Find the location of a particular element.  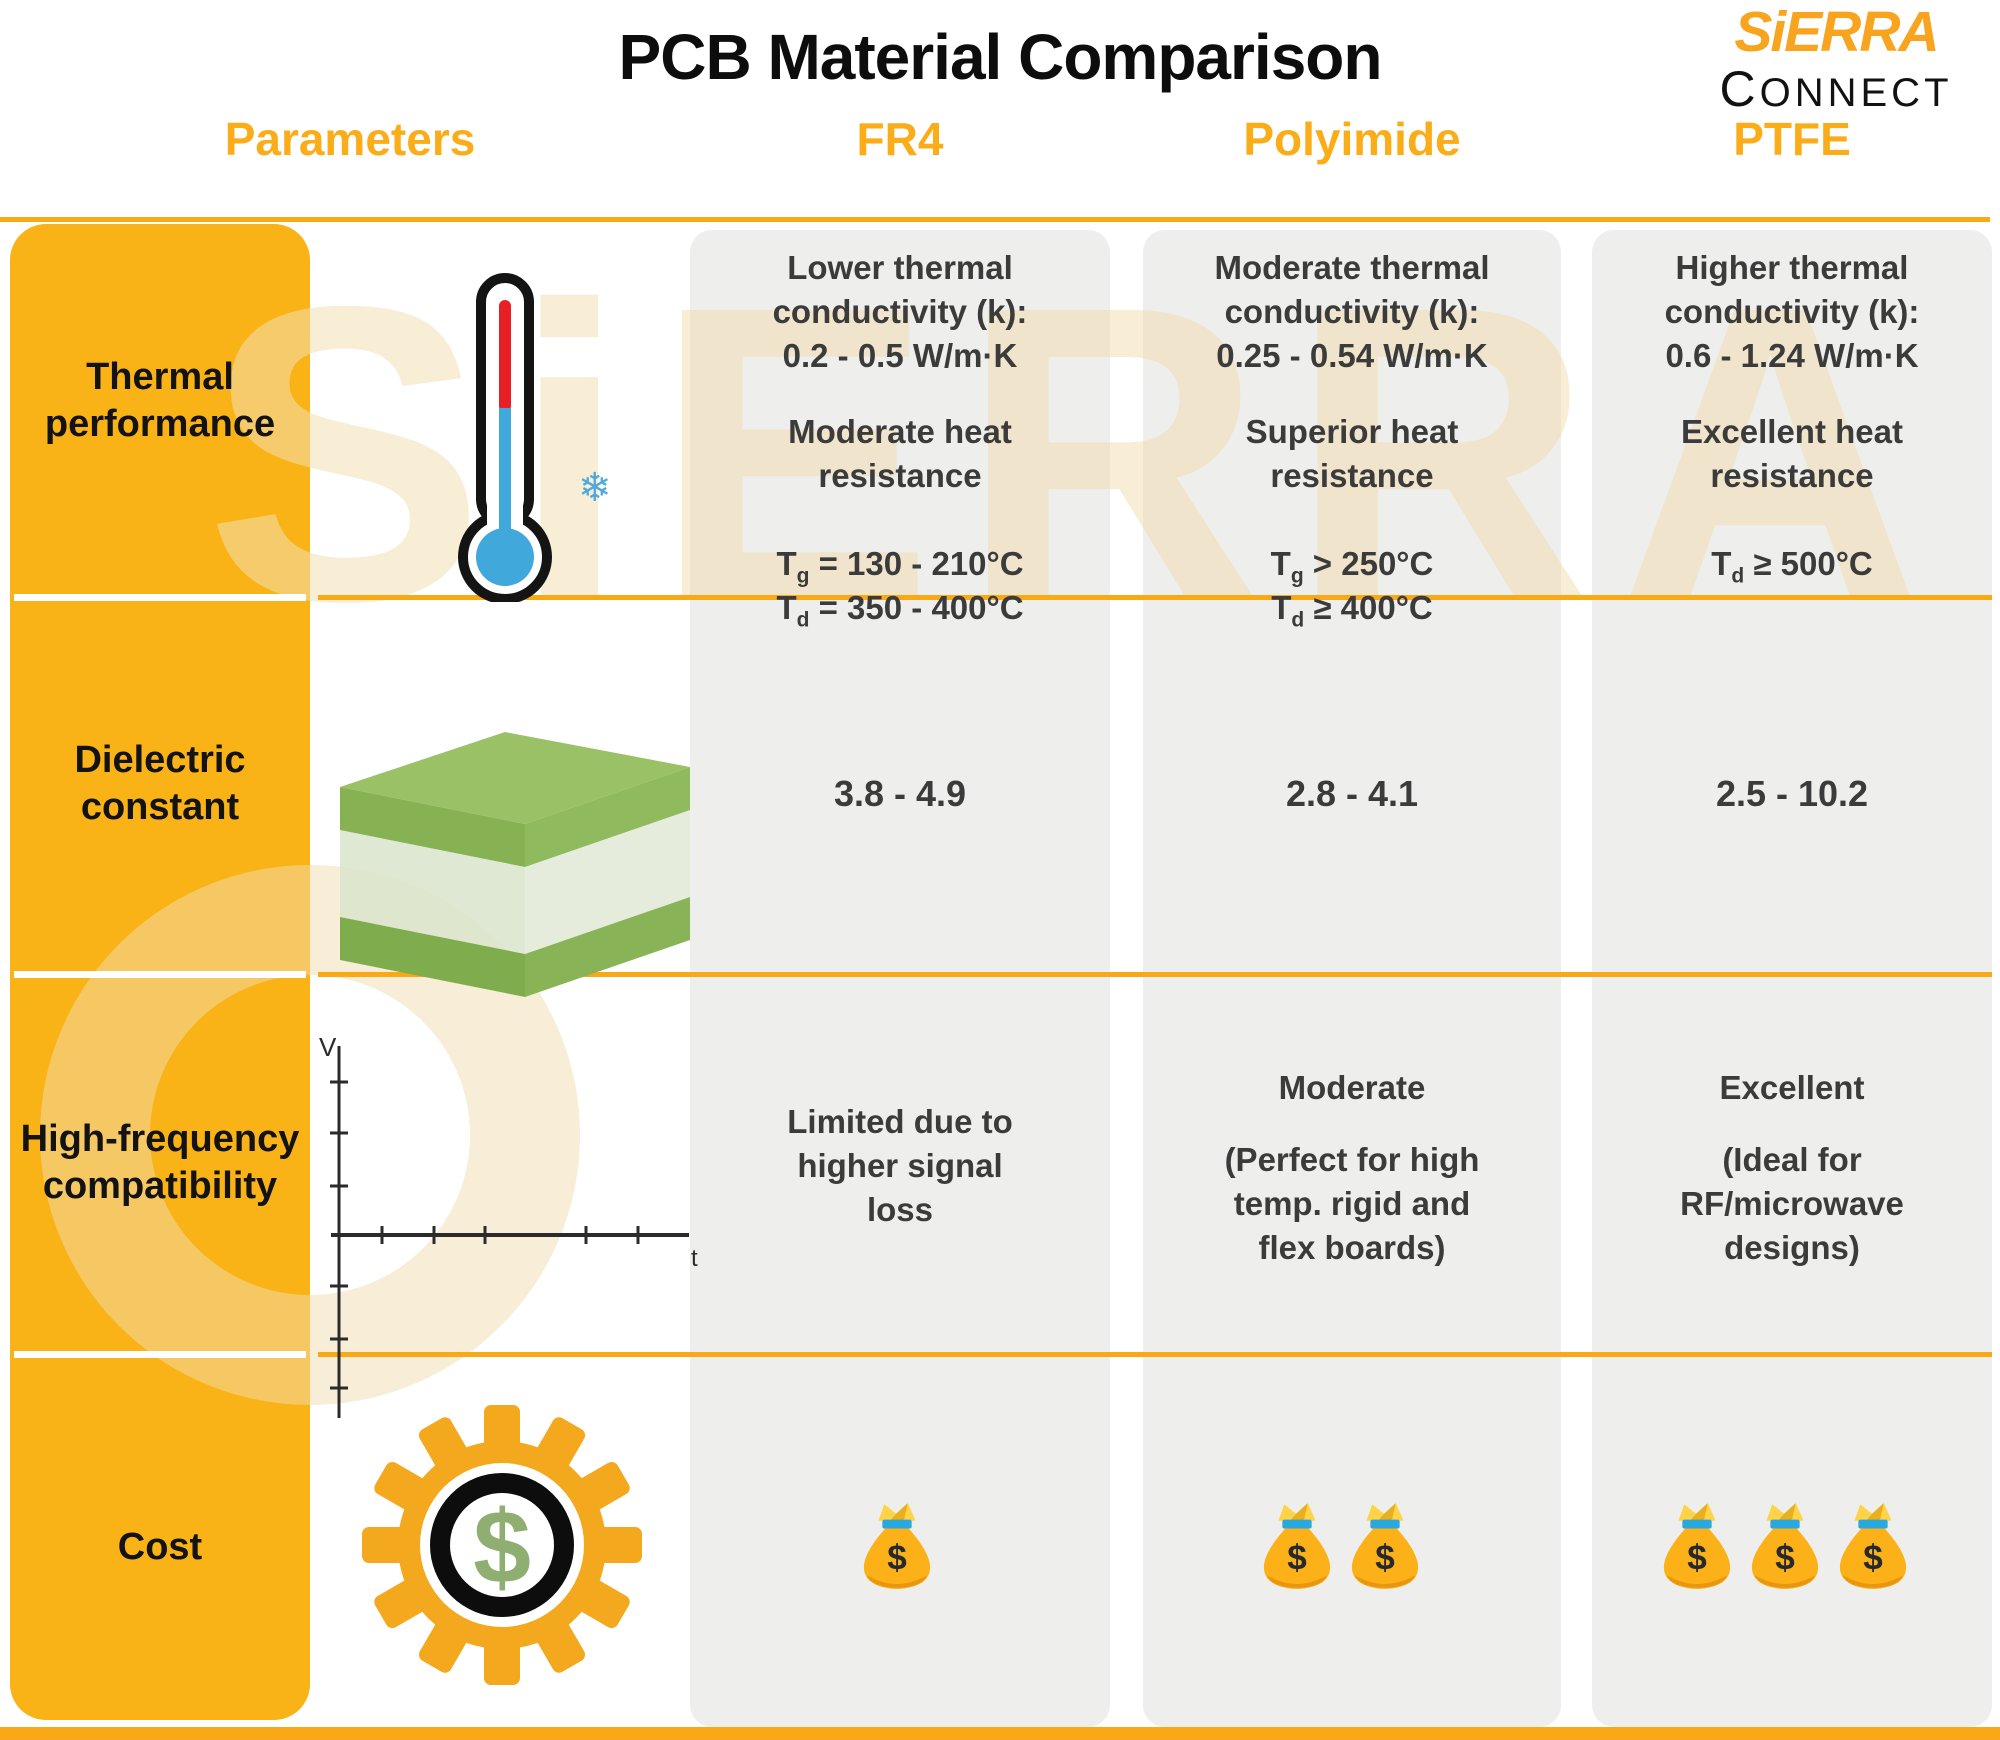

thermal-polyimide-td: Td ≥ 400°C is located at coordinates (1352, 610).